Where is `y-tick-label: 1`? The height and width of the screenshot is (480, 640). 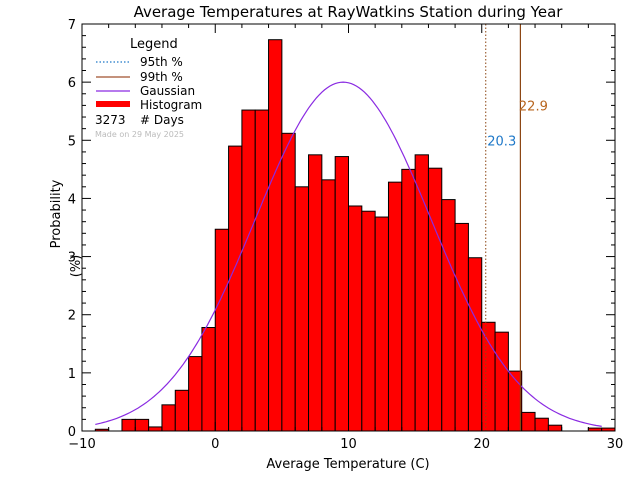 y-tick-label: 1 is located at coordinates (72, 374).